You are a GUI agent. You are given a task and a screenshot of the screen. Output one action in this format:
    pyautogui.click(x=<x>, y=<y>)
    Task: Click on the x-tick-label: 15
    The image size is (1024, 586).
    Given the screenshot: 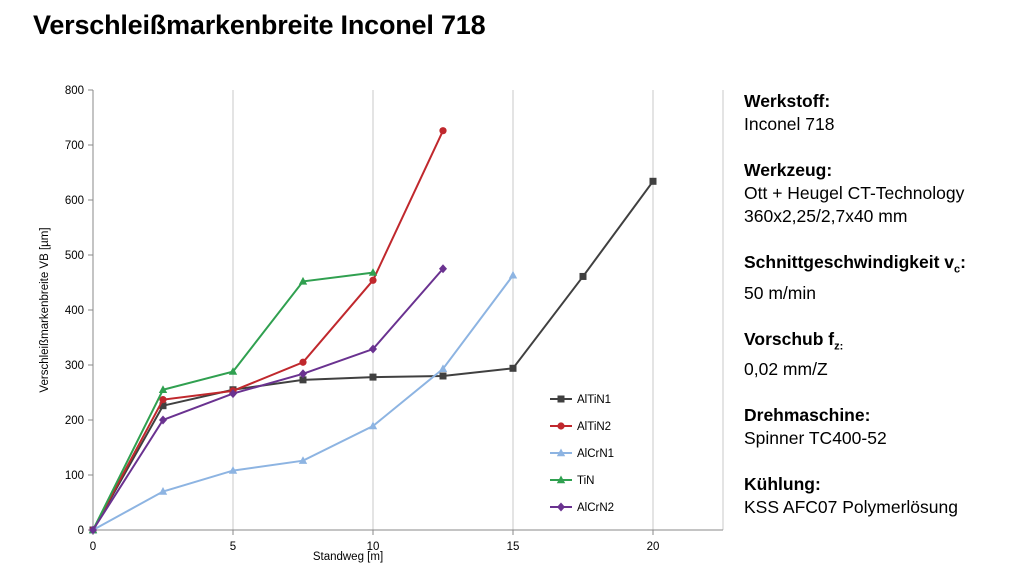 What is the action you would take?
    pyautogui.click(x=513, y=547)
    